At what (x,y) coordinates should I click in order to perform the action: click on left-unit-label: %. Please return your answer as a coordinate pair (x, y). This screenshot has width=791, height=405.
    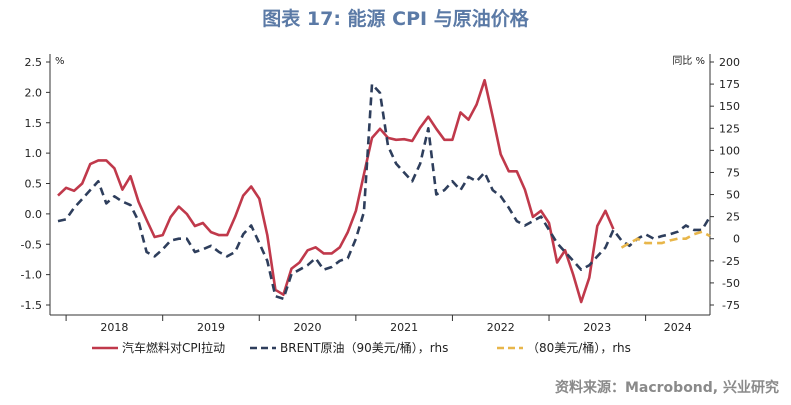
    Looking at the image, I should click on (60, 61).